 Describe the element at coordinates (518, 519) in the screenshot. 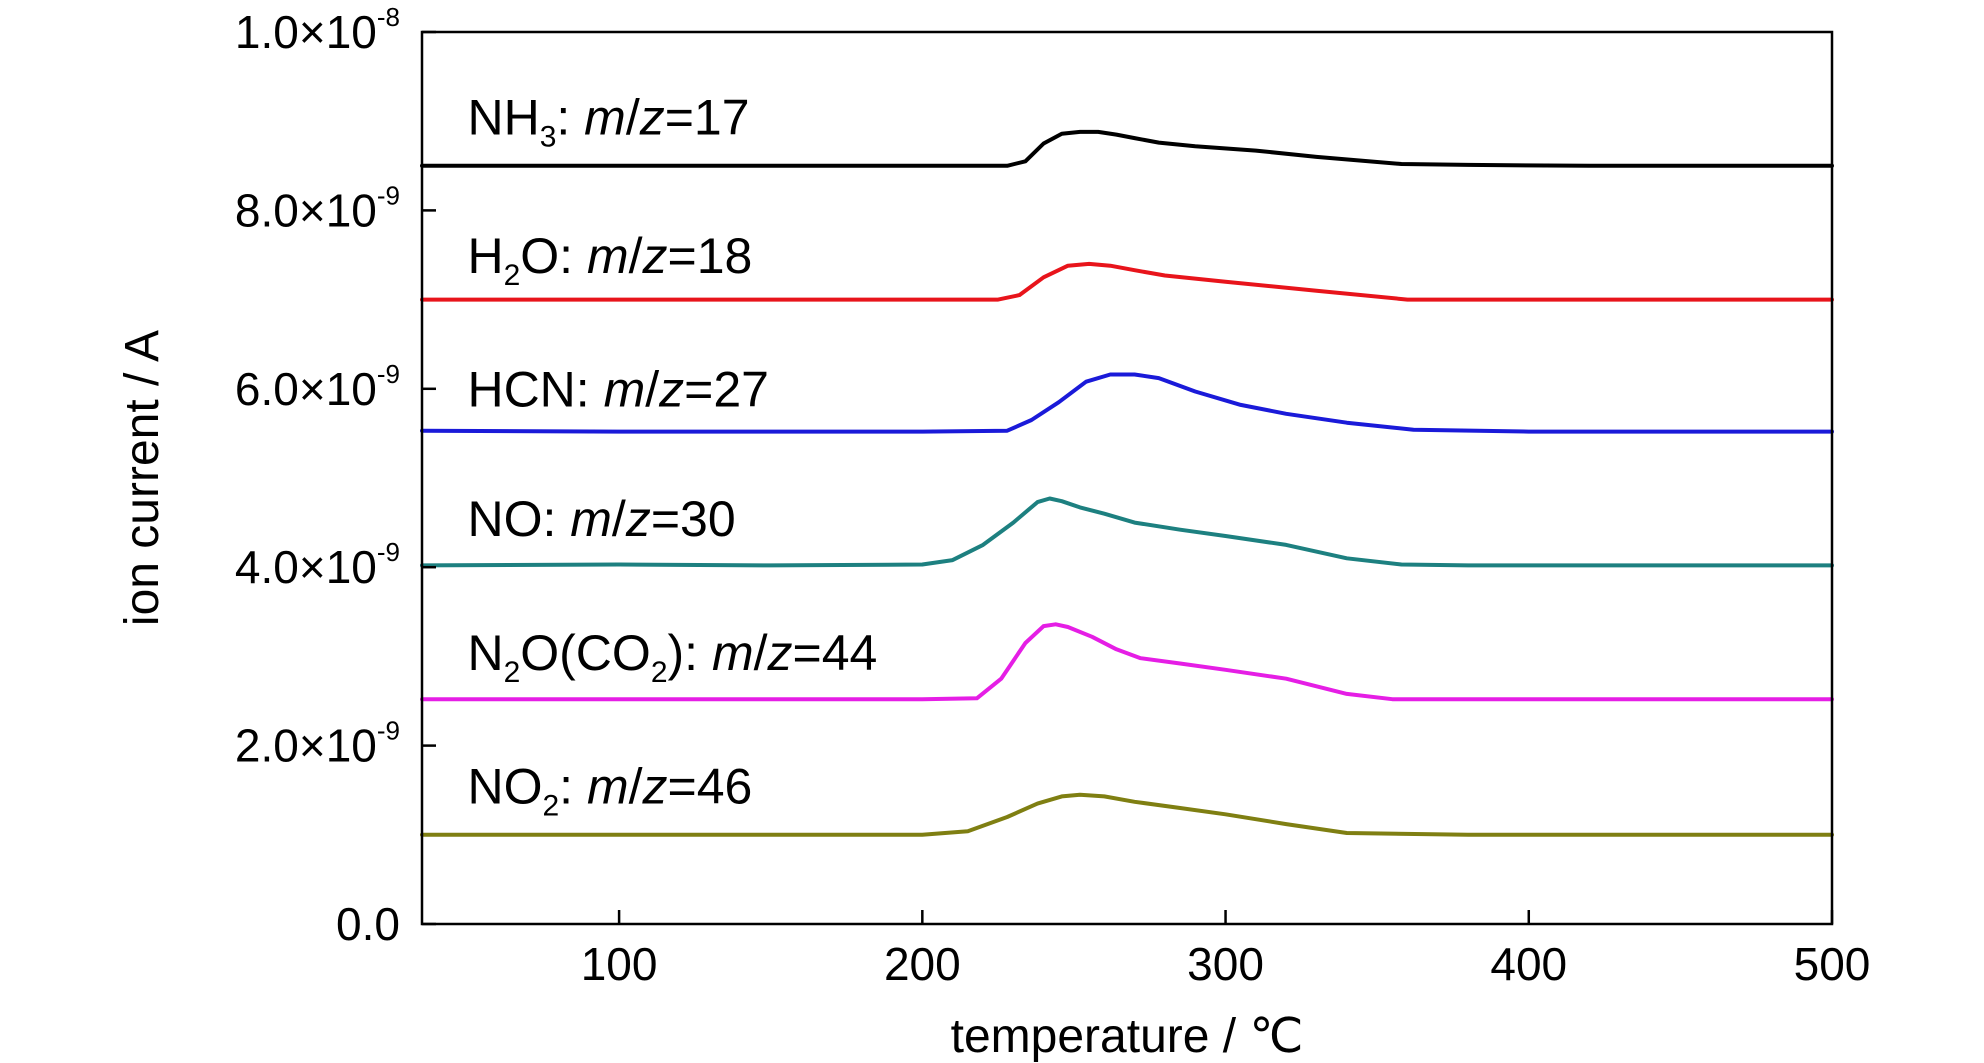

I see `series-label-part: NO:` at that location.